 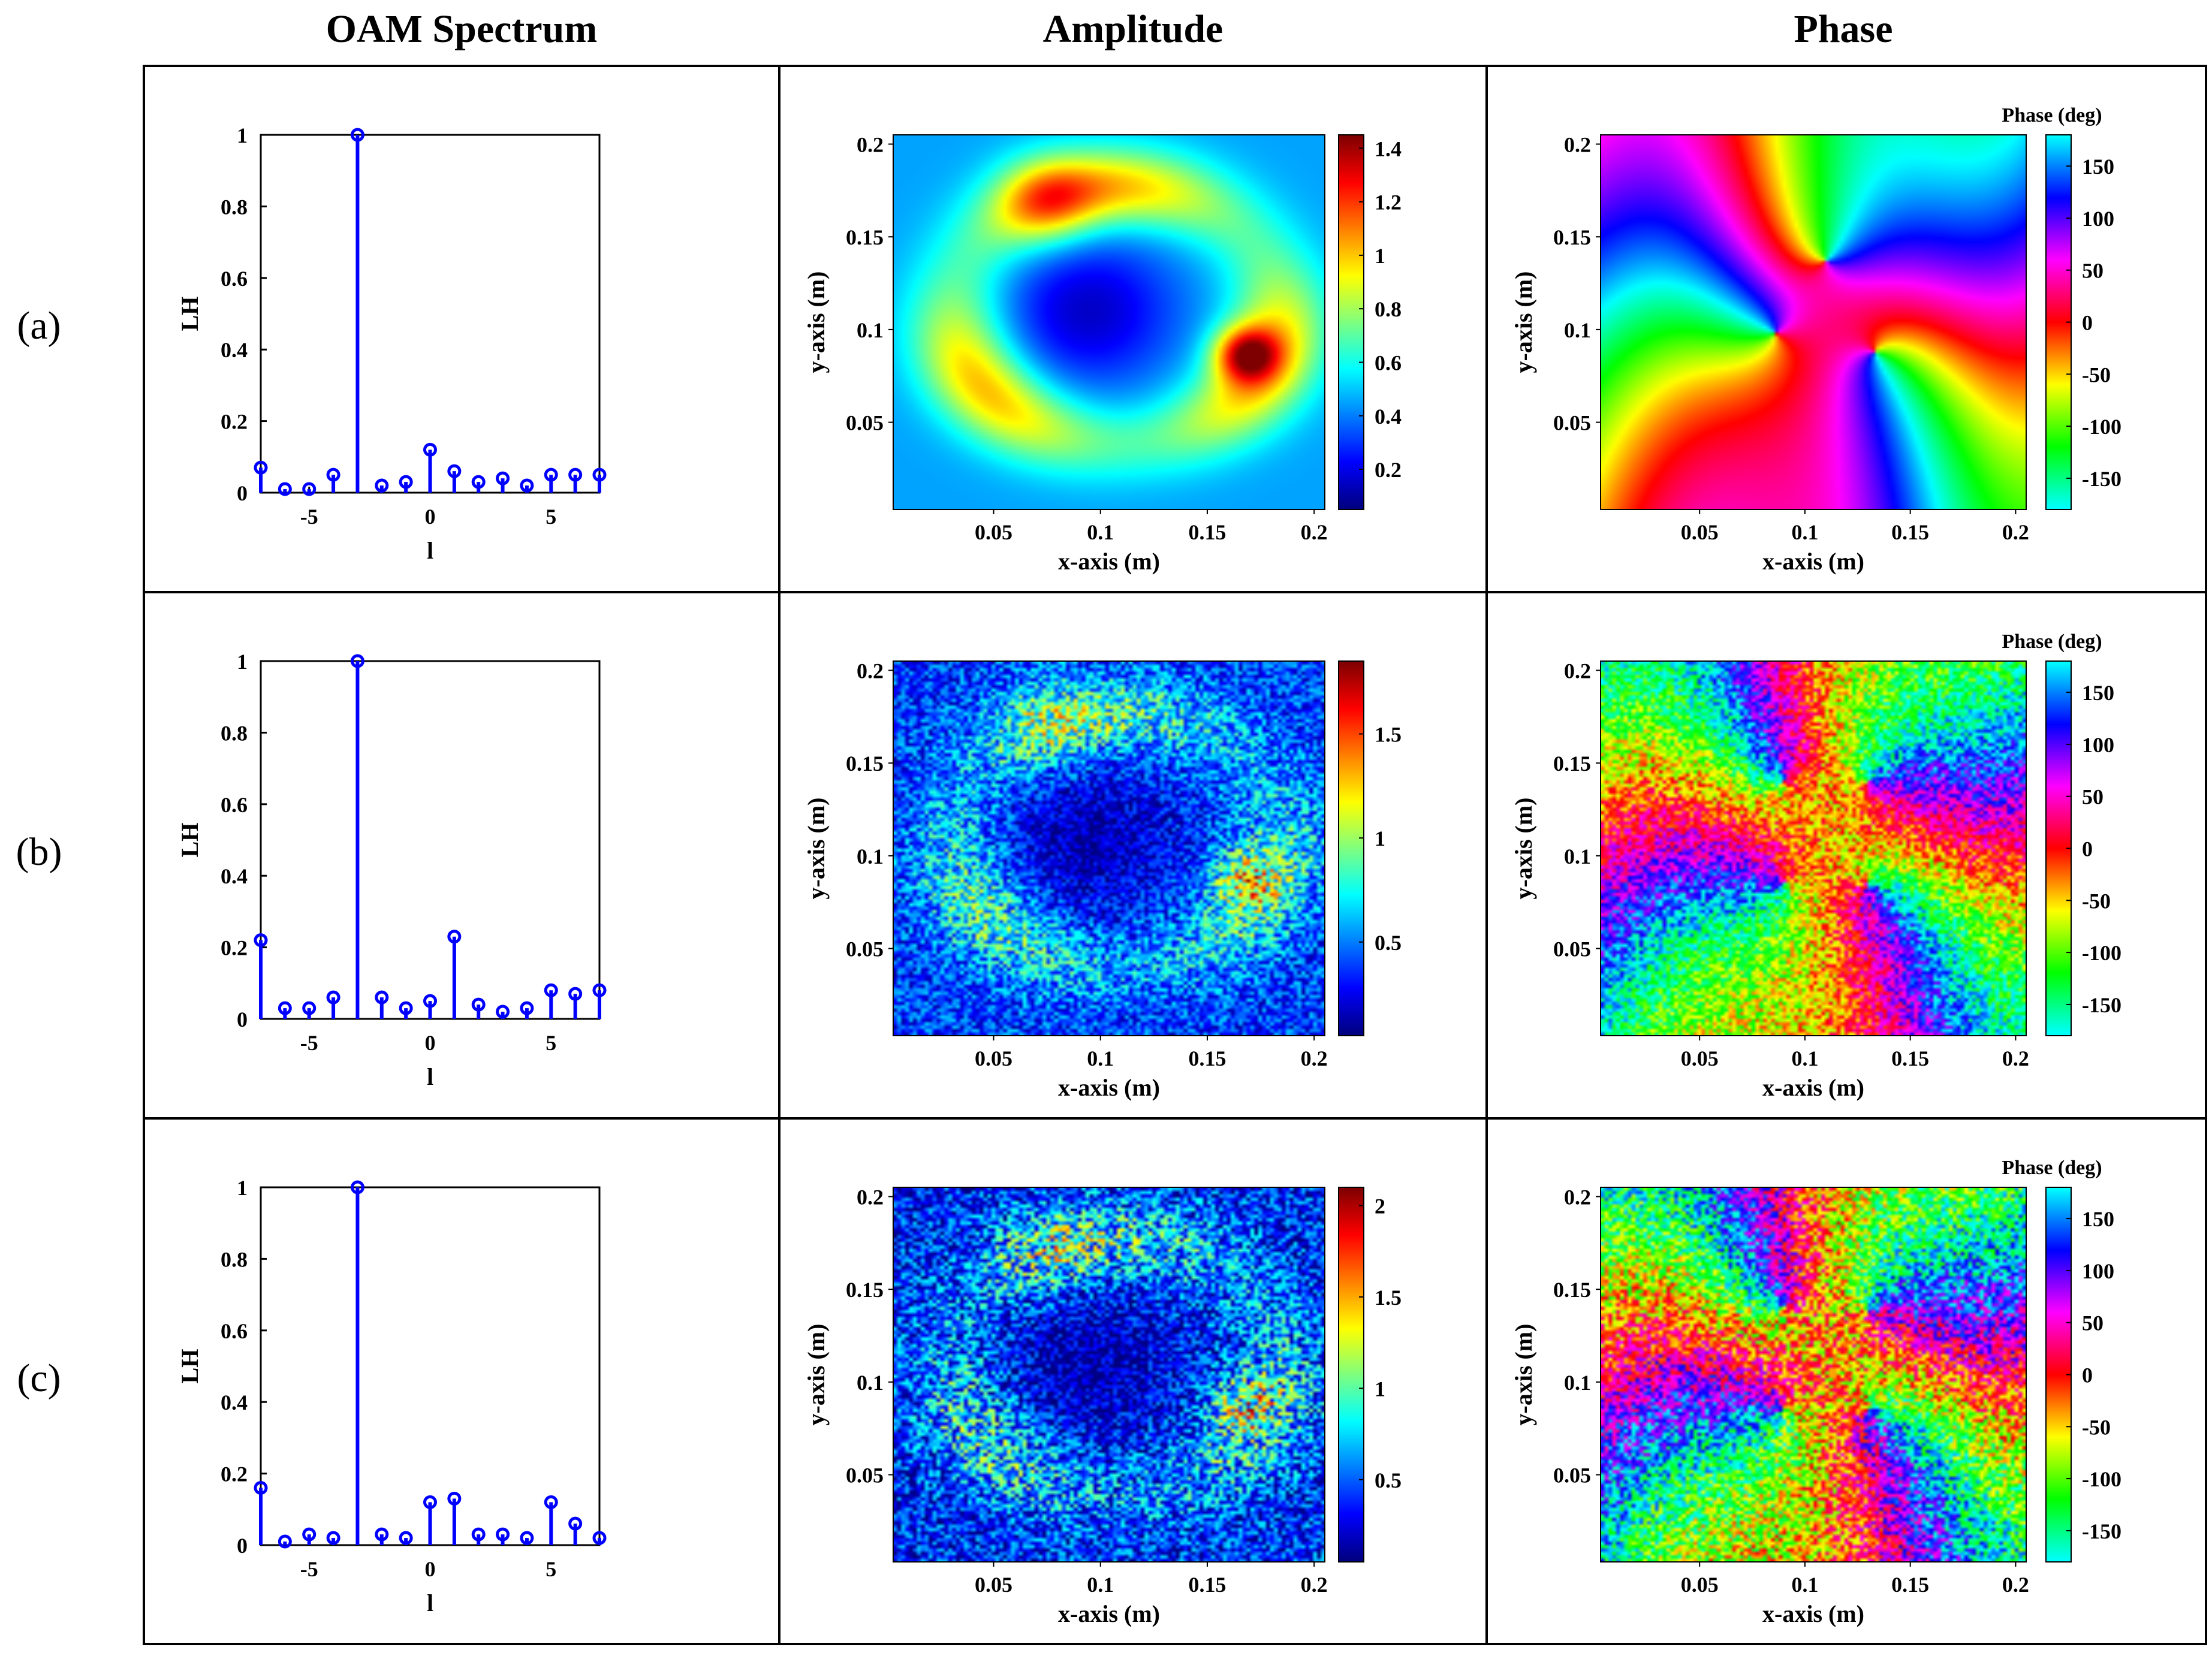 What do you see at coordinates (1388, 363) in the screenshot?
I see `colorbar-tick-label: 0.6` at bounding box center [1388, 363].